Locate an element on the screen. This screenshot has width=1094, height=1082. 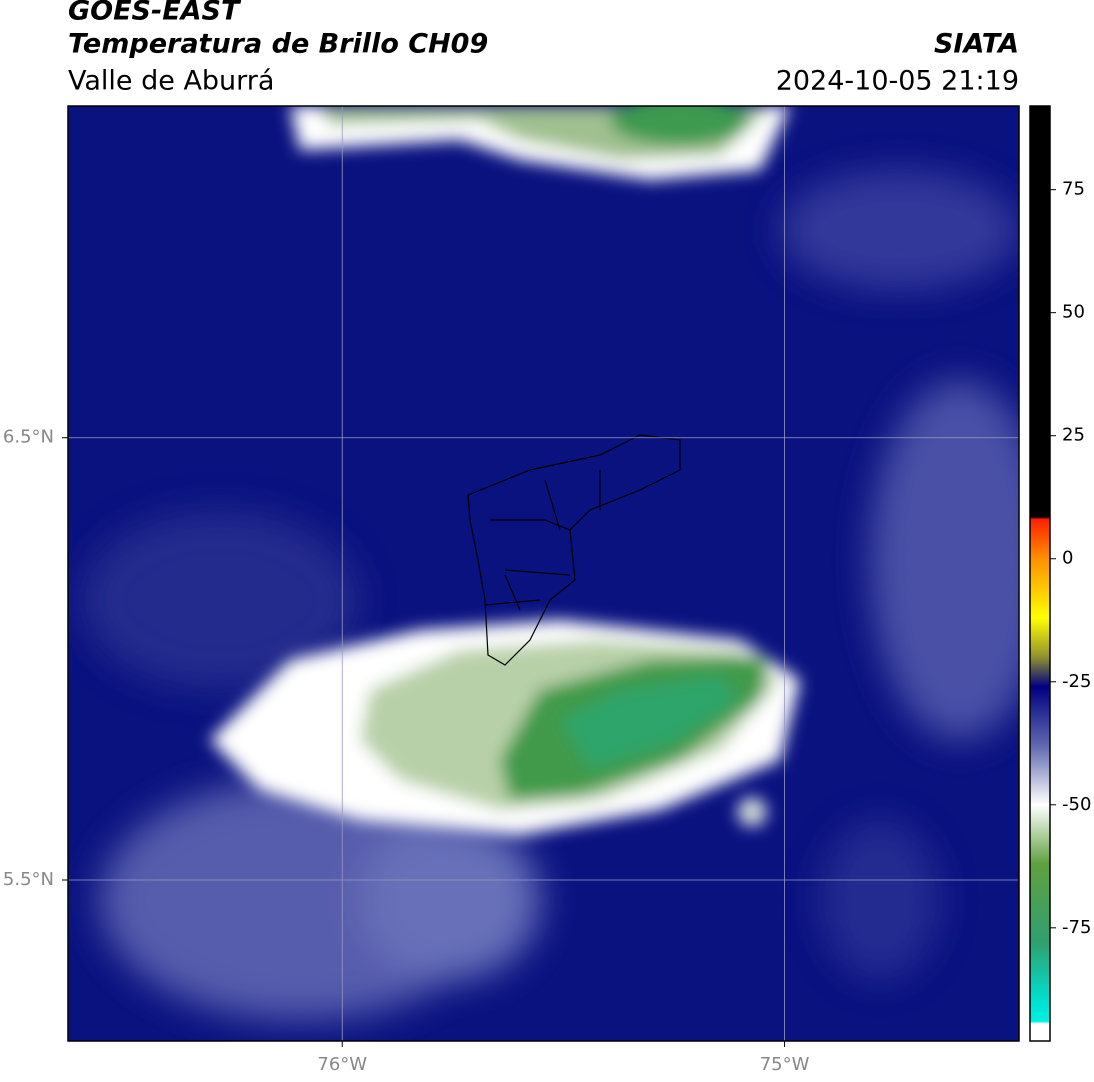
title: GOES-EAST is located at coordinates (155, 13).